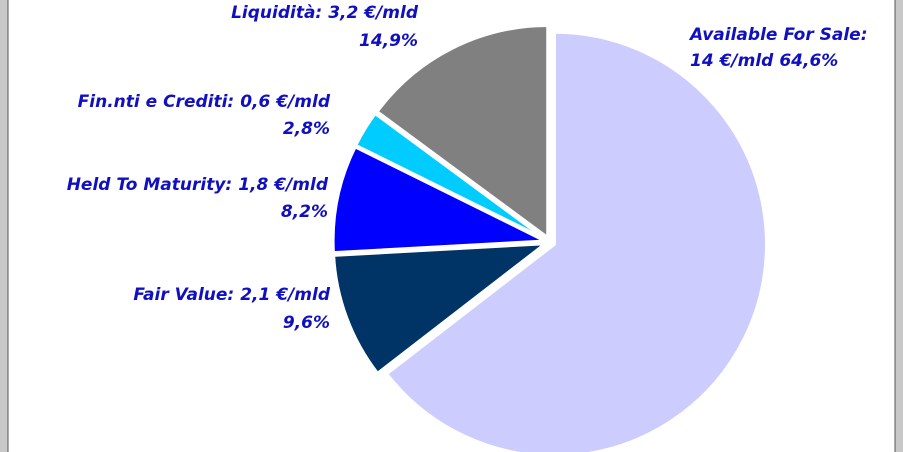 The width and height of the screenshot is (903, 452). What do you see at coordinates (732, 61) in the screenshot?
I see `amount-label: 14 €/mld` at bounding box center [732, 61].